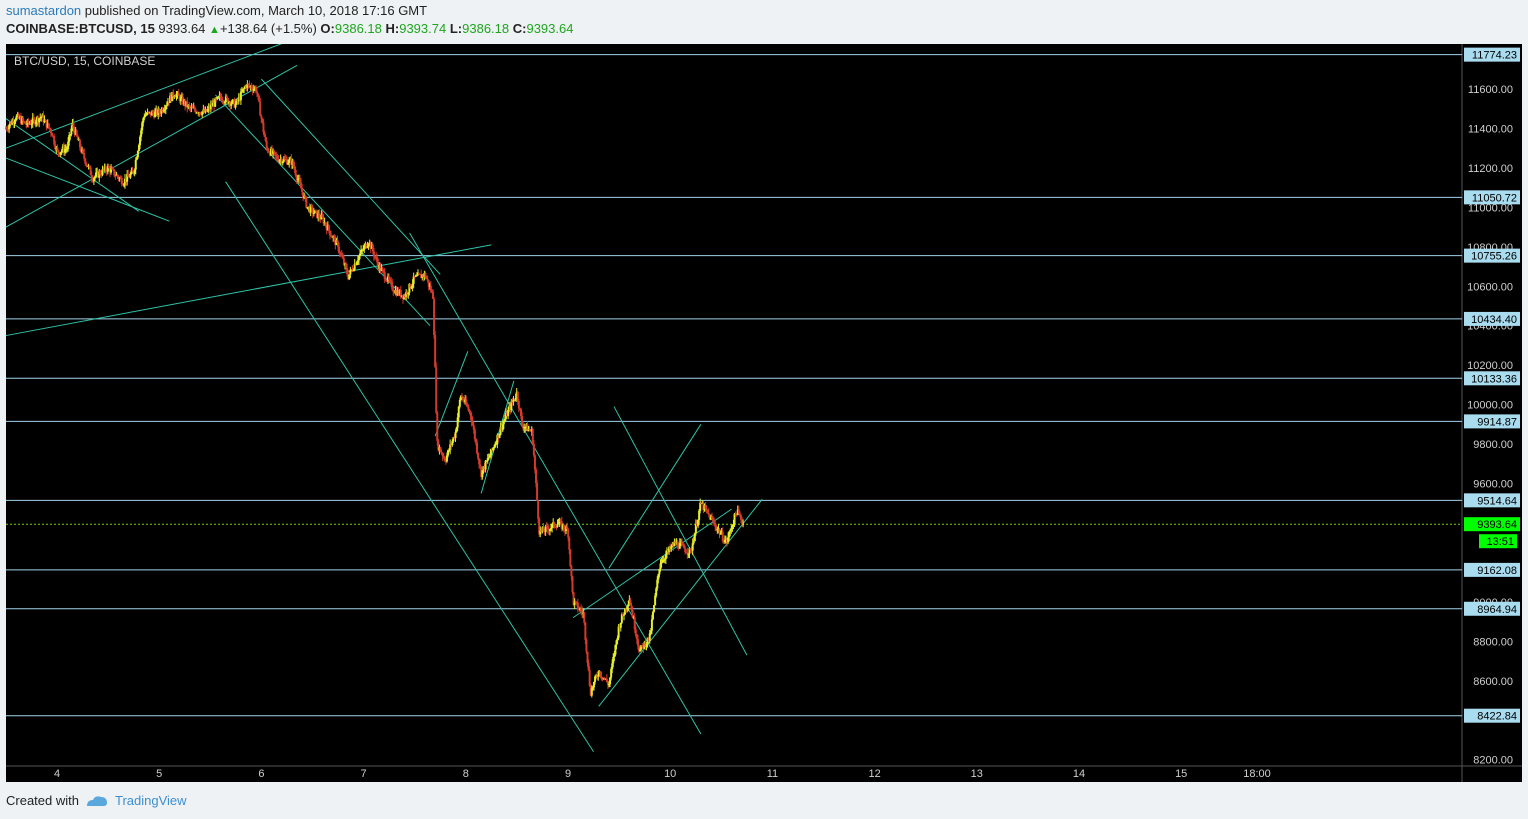  Describe the element at coordinates (1494, 257) in the screenshot. I see `level-price-label: 10755.26` at that location.